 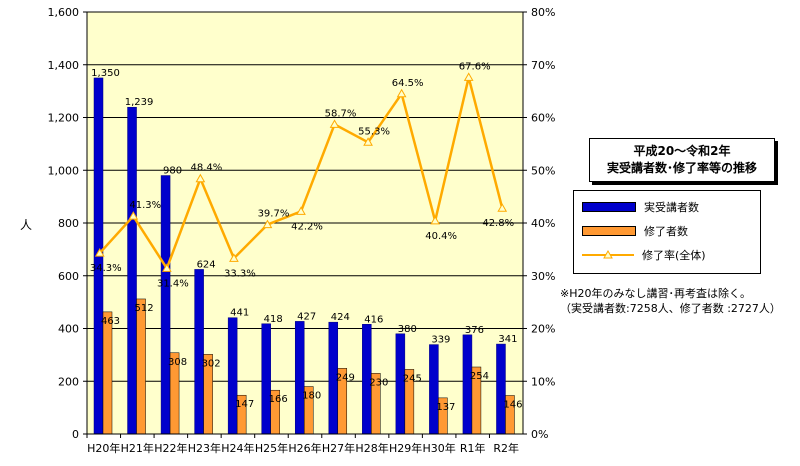 What do you see at coordinates (311, 396) in the screenshot?
I see `data-label-completed: 180` at bounding box center [311, 396].